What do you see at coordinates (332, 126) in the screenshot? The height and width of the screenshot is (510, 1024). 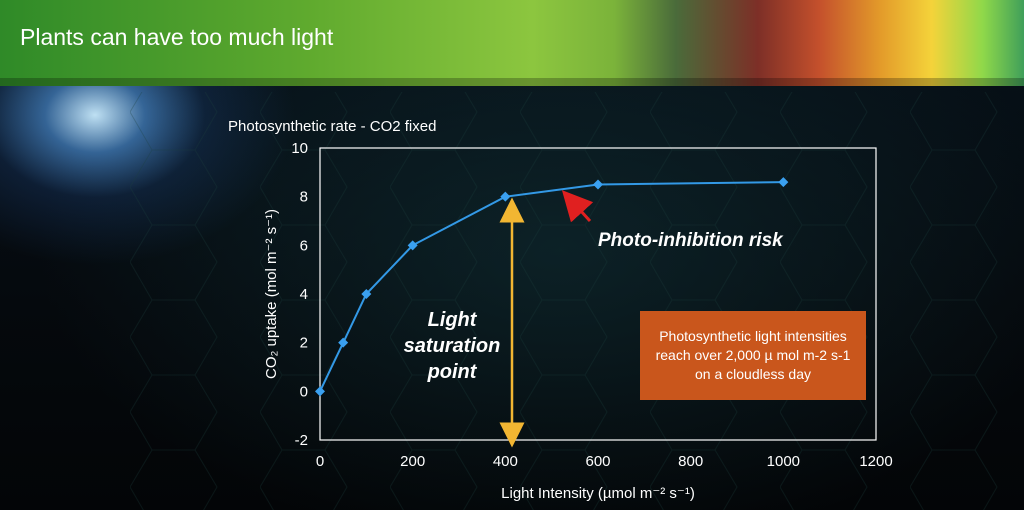 I see `chart-title: Photosynthetic rate - CO2 fixed` at bounding box center [332, 126].